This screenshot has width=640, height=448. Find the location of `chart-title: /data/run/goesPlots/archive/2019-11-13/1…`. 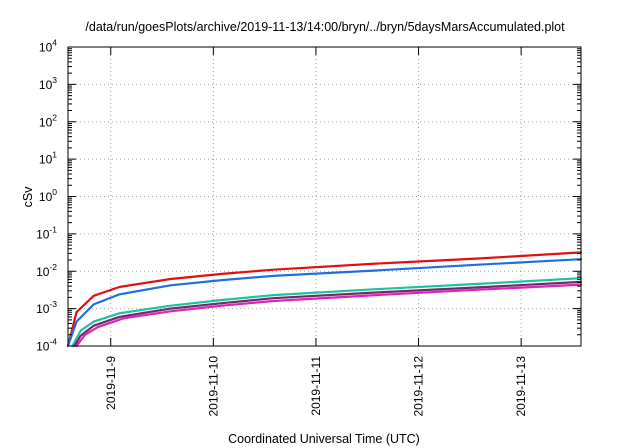

chart-title: /data/run/goesPlots/archive/2019-11-13/1… is located at coordinates (325, 27).